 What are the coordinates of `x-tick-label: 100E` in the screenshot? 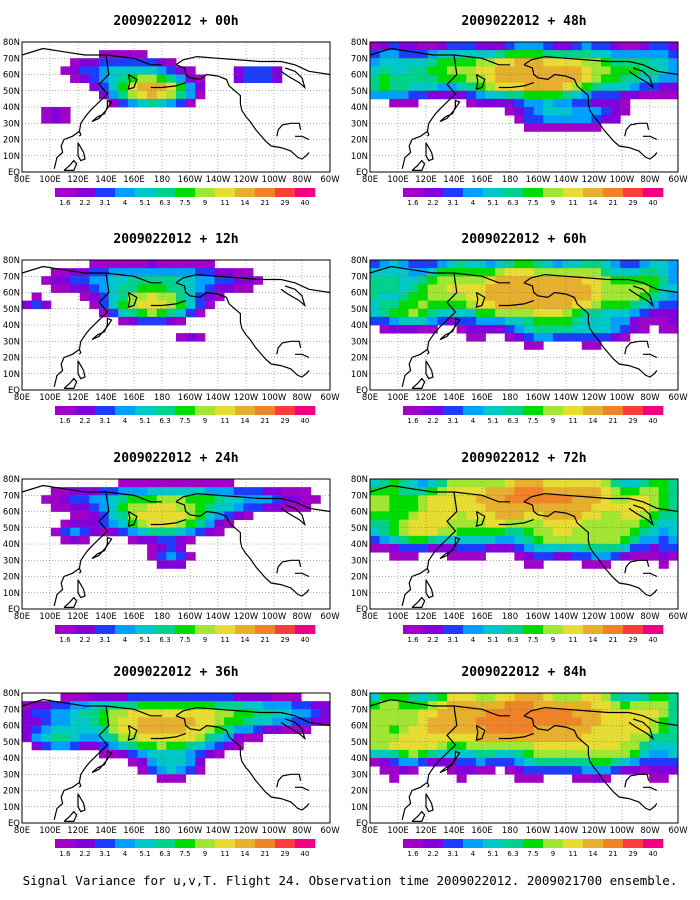 It's located at (50, 180).